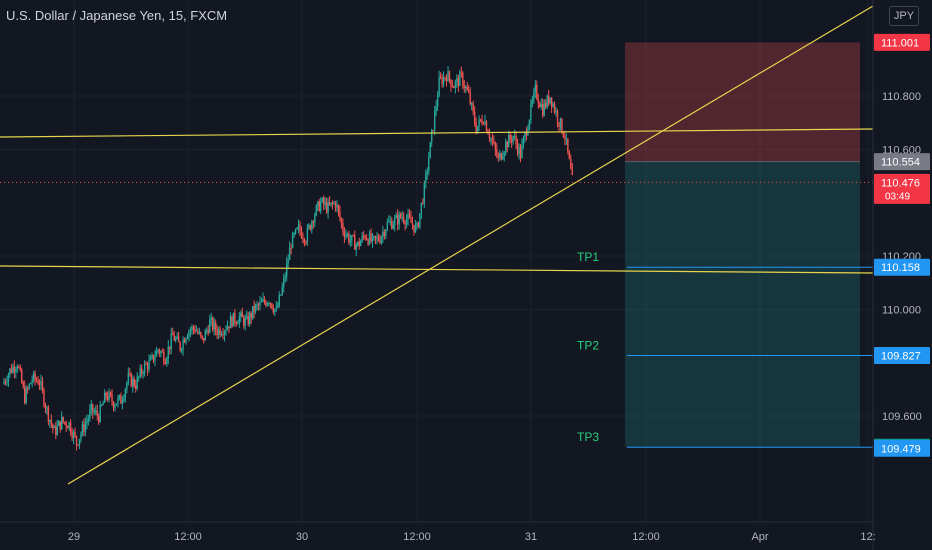 This screenshot has height=550, width=932. I want to click on tp-label: TP1, so click(588, 257).